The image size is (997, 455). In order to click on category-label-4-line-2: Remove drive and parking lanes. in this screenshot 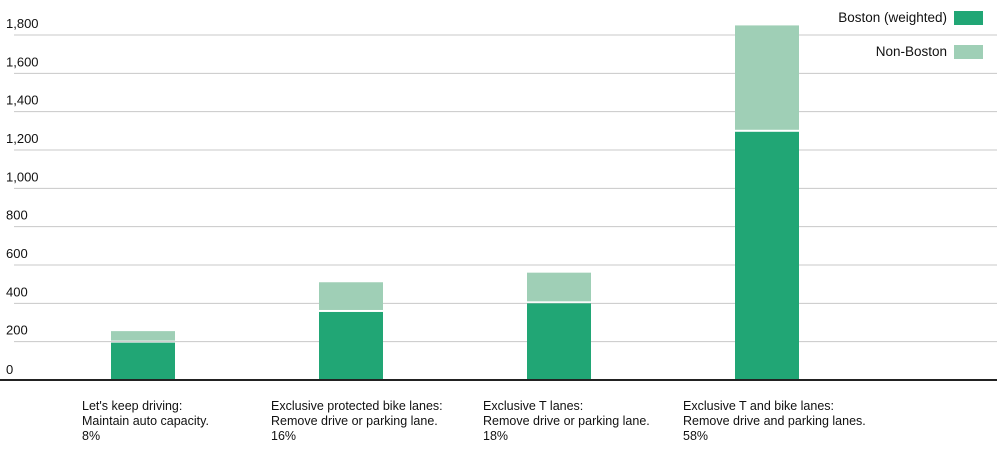, I will do `click(774, 421)`.